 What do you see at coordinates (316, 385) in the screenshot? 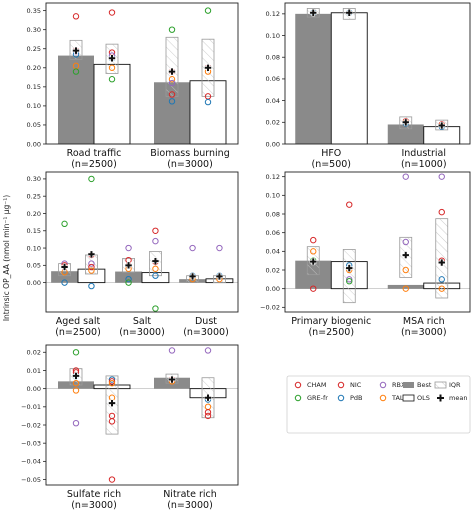
I see `legend-label: CHAM` at bounding box center [316, 385].